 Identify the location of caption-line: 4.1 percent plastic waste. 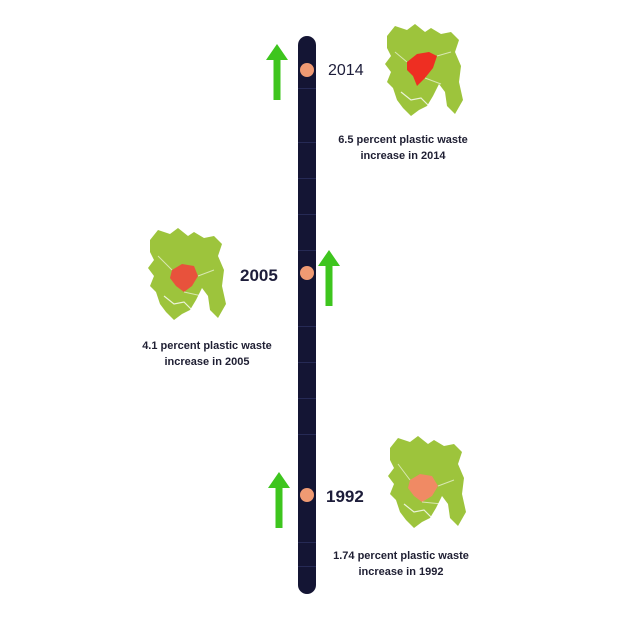
(207, 346).